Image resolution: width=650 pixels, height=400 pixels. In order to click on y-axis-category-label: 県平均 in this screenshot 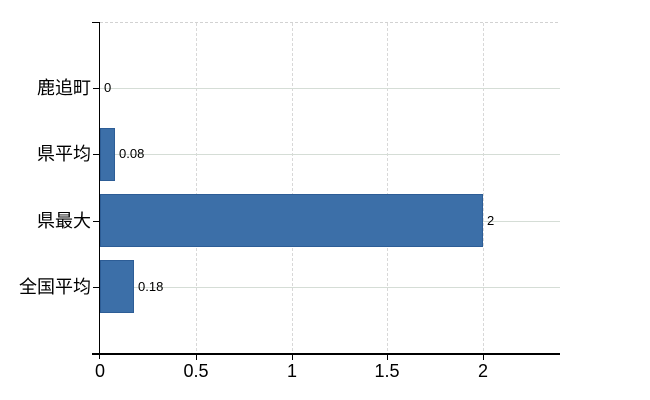, I will do `click(64, 154)`.